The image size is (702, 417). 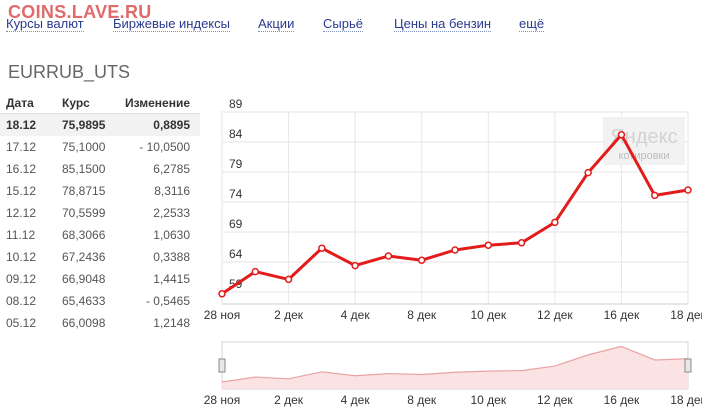 I want to click on navigator-tick-label: 18 дек, so click(x=686, y=400).